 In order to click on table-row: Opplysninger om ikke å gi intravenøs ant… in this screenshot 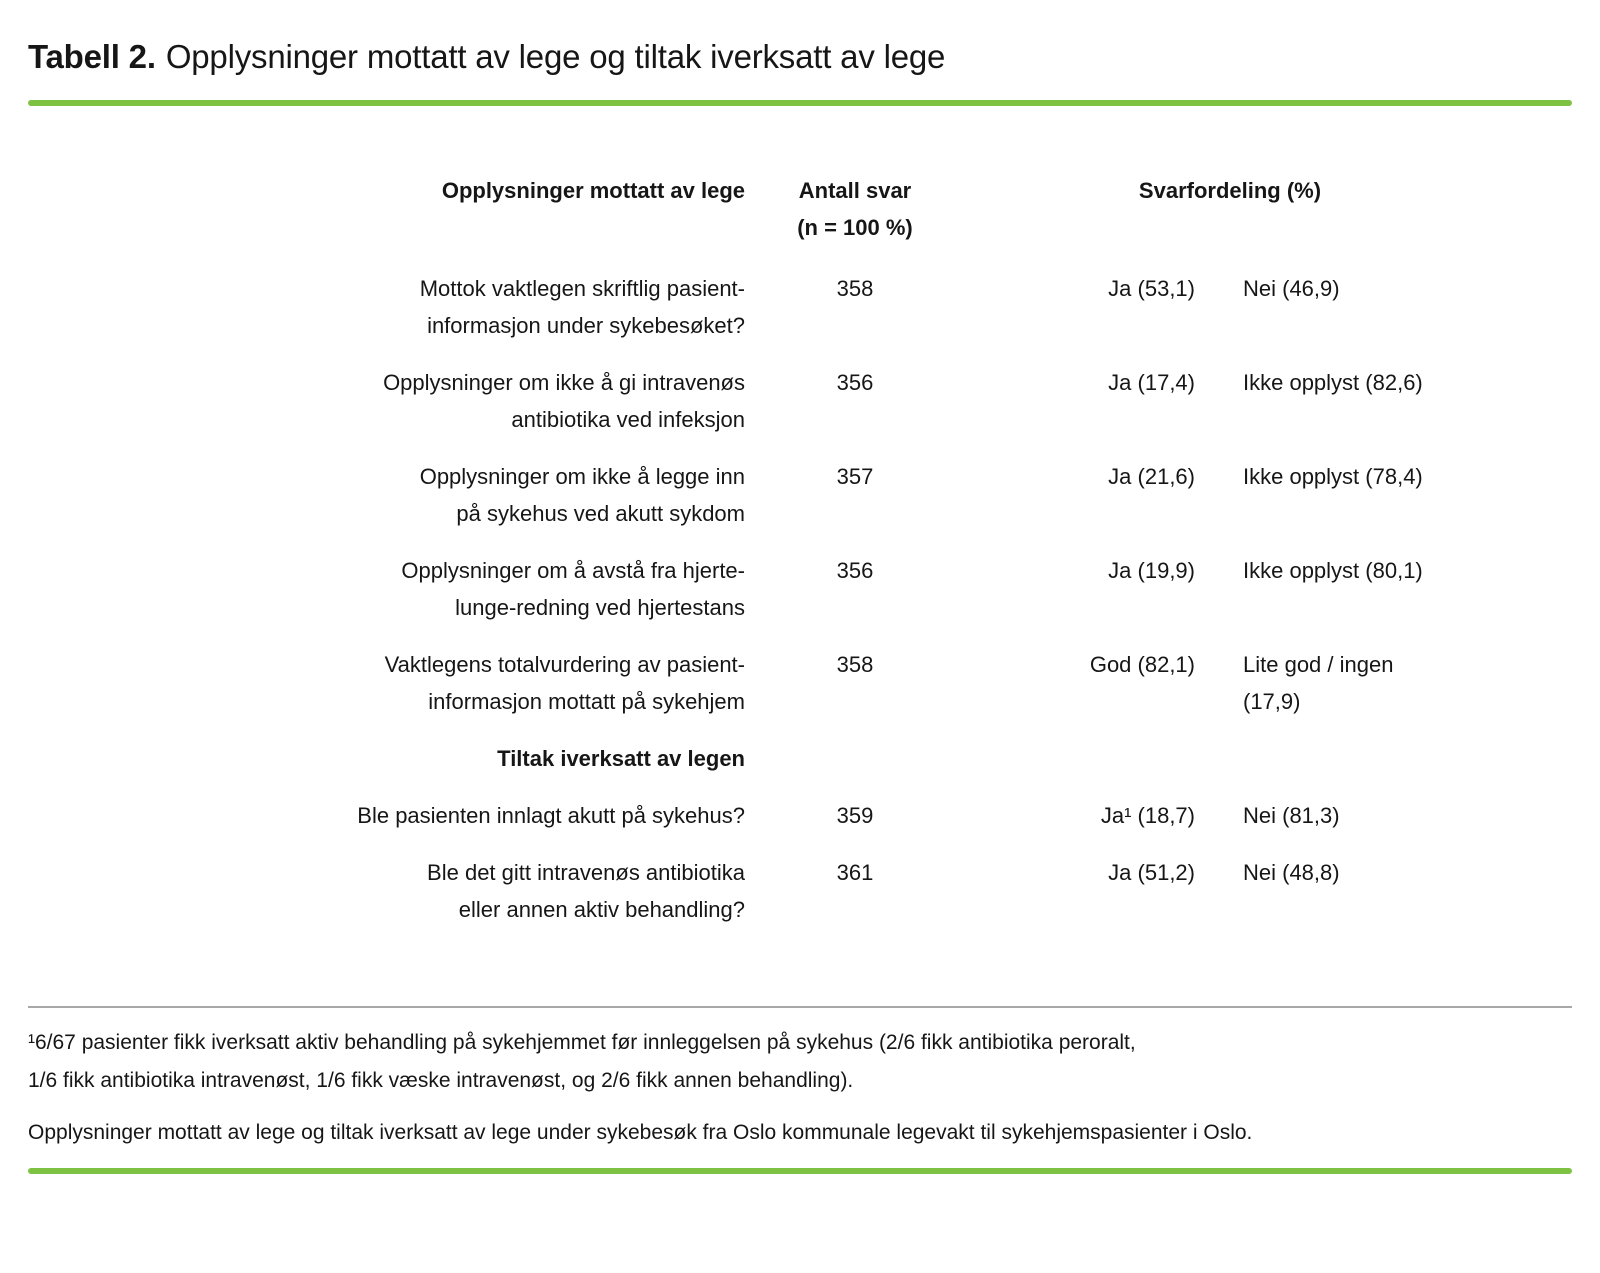, I will do `click(914, 401)`.